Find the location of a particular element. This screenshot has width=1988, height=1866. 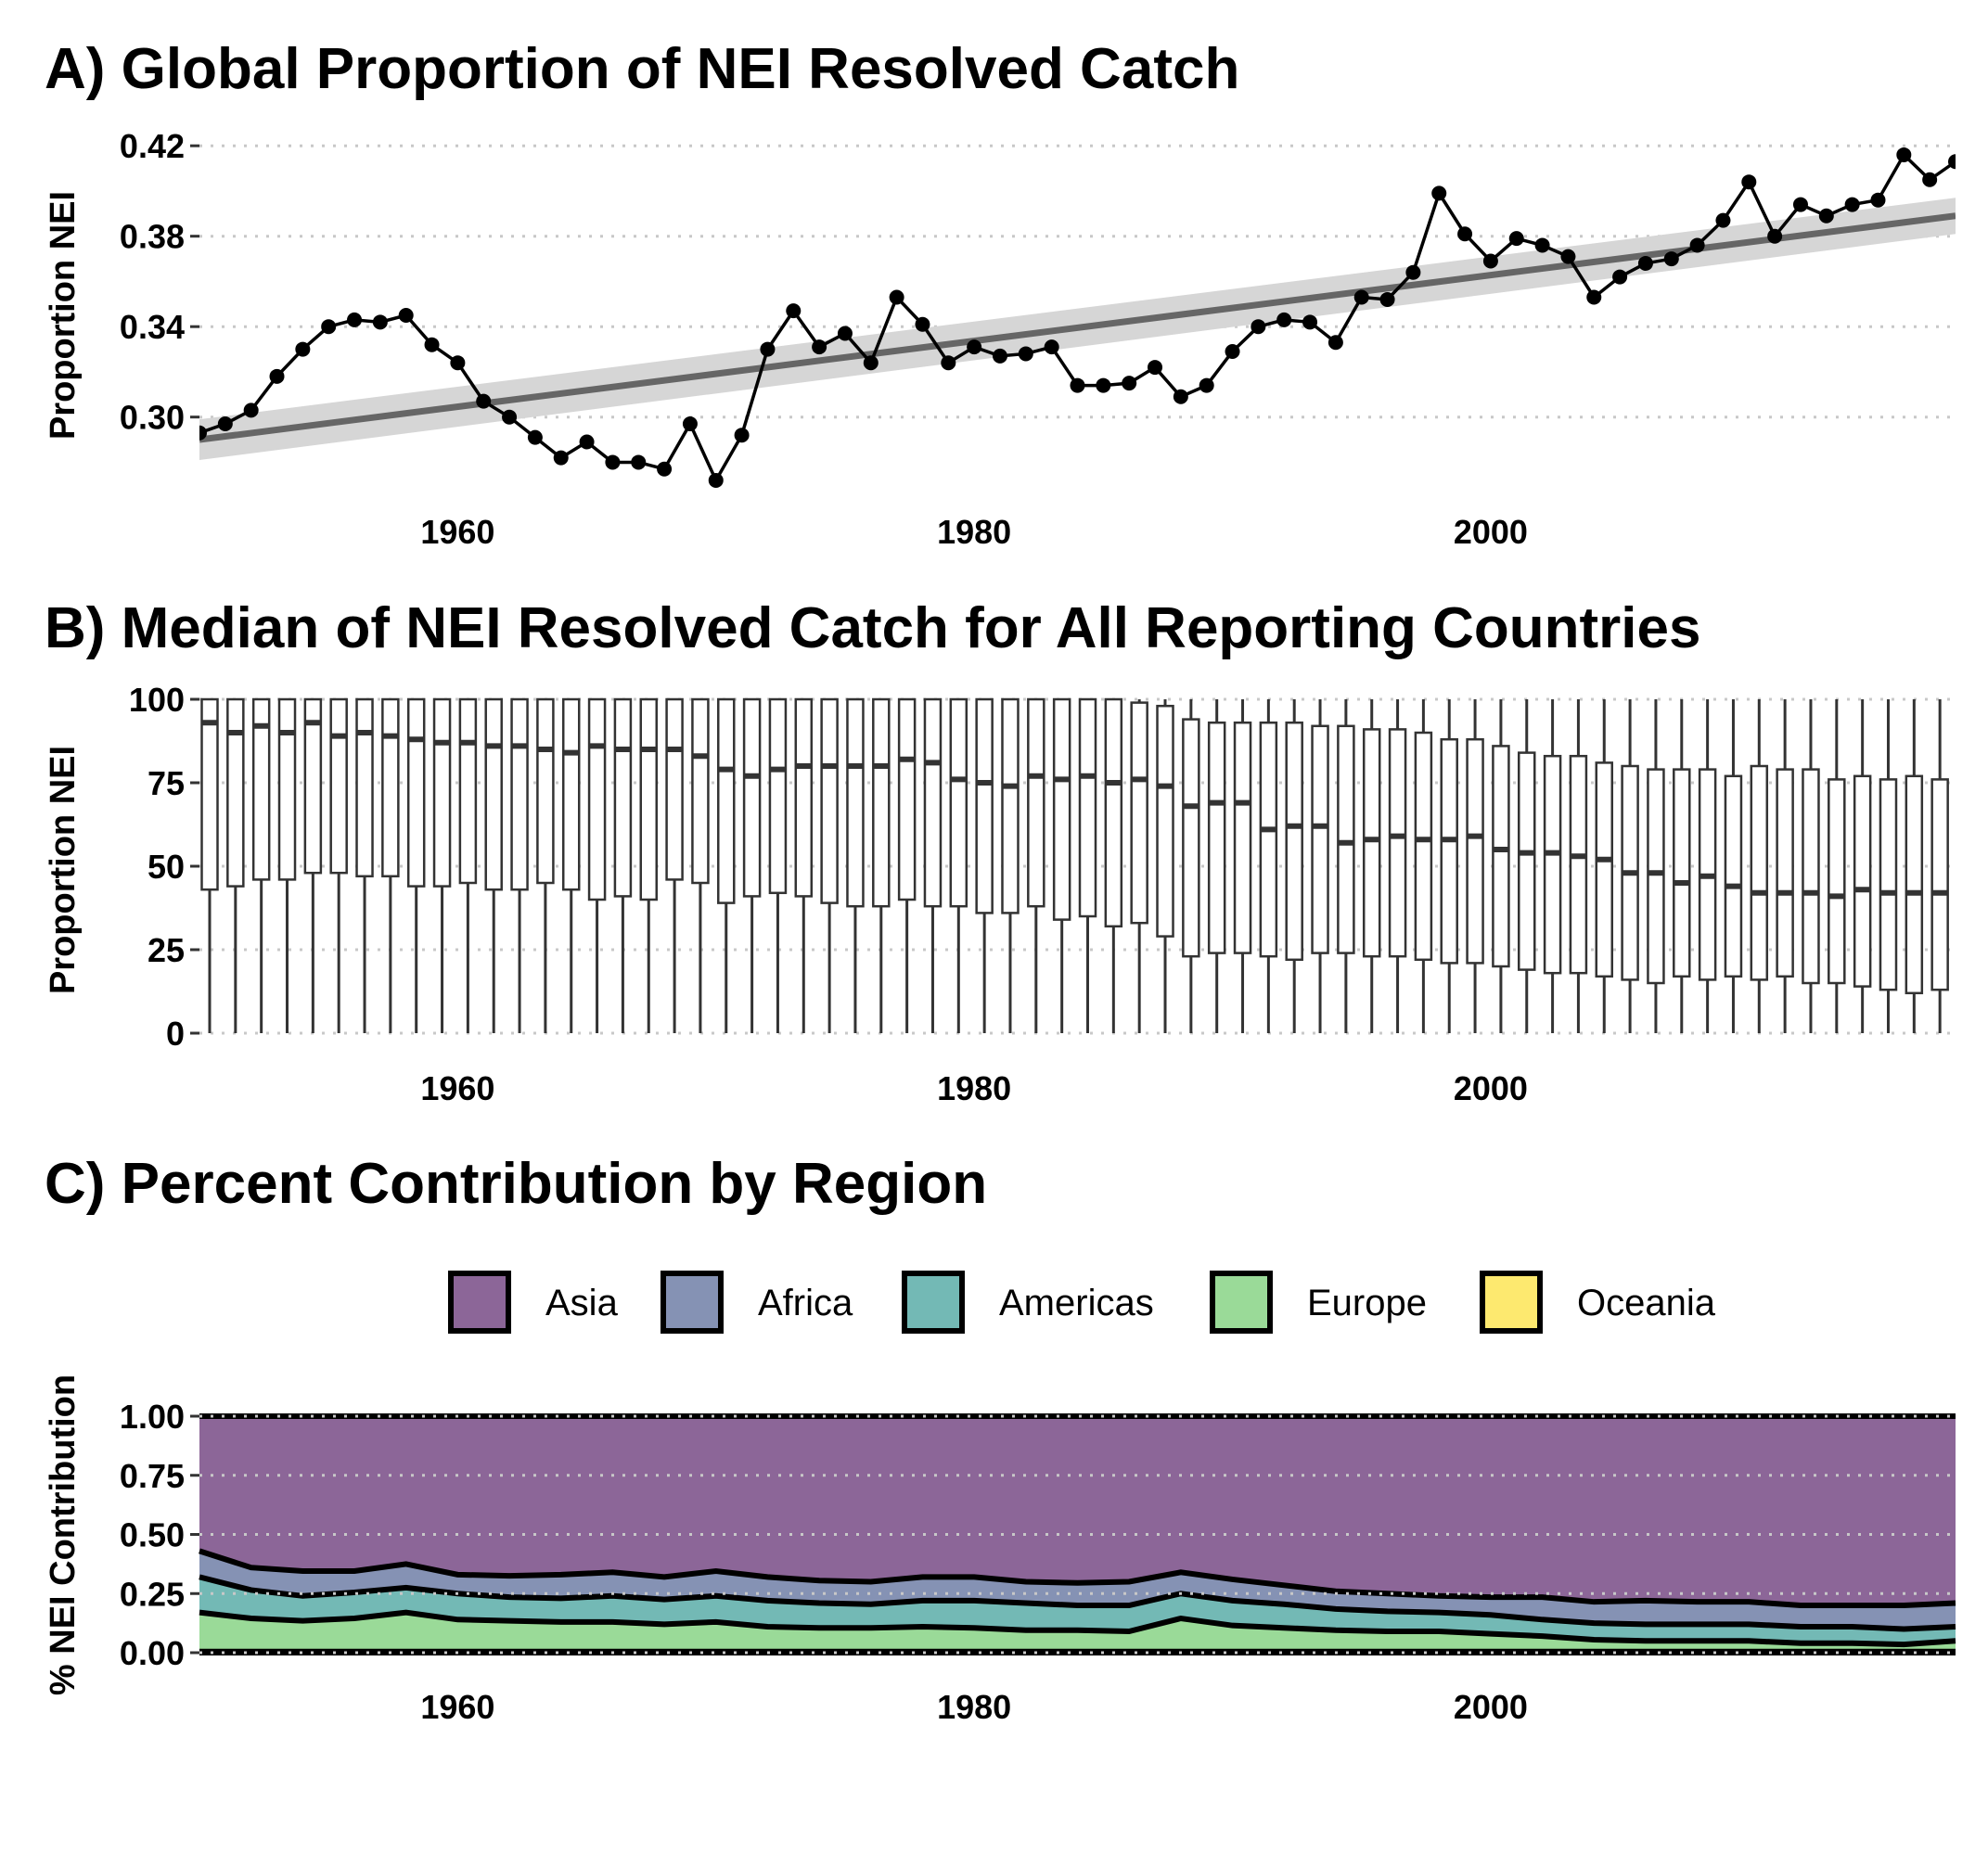

panel-c-ylabel: % NEI Contribution is located at coordinates (63, 1534).